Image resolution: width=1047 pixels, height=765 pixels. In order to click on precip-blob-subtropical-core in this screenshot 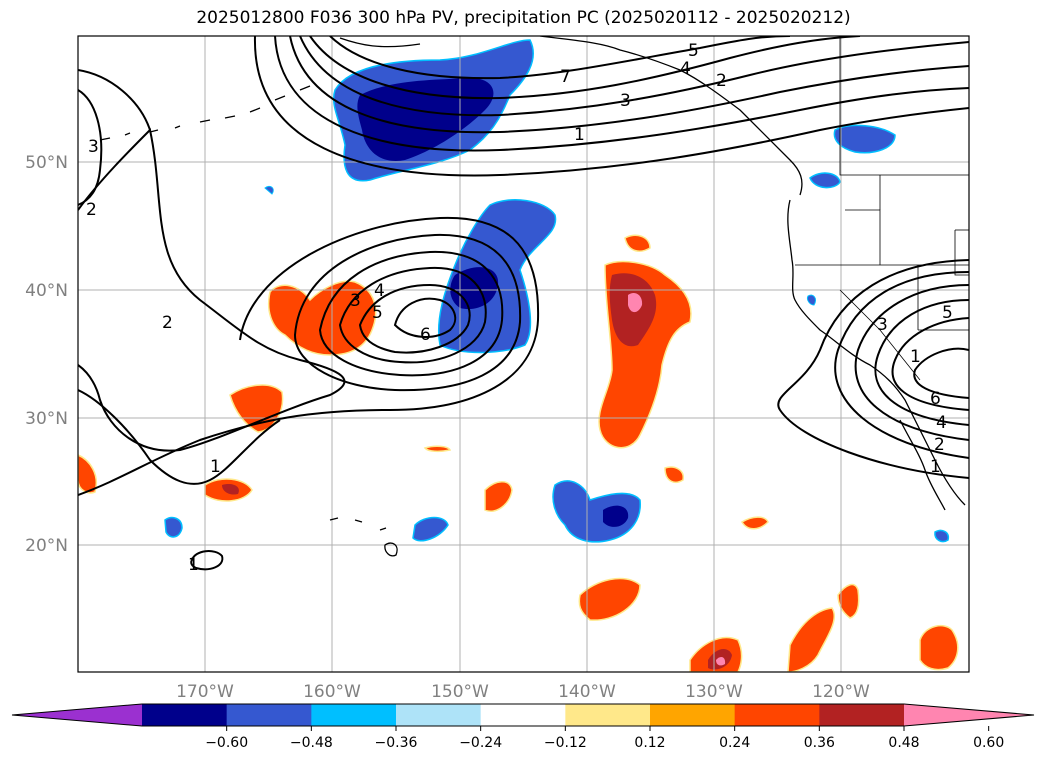, I will do `click(616, 516)`.